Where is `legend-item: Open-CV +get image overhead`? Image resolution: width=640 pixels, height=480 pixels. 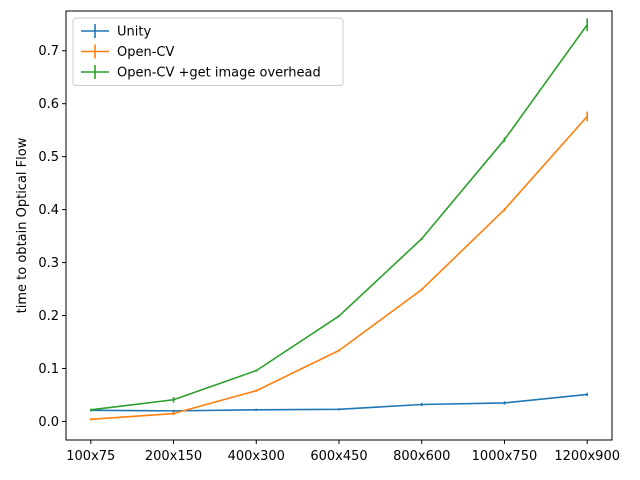 legend-item: Open-CV +get image overhead is located at coordinates (201, 73).